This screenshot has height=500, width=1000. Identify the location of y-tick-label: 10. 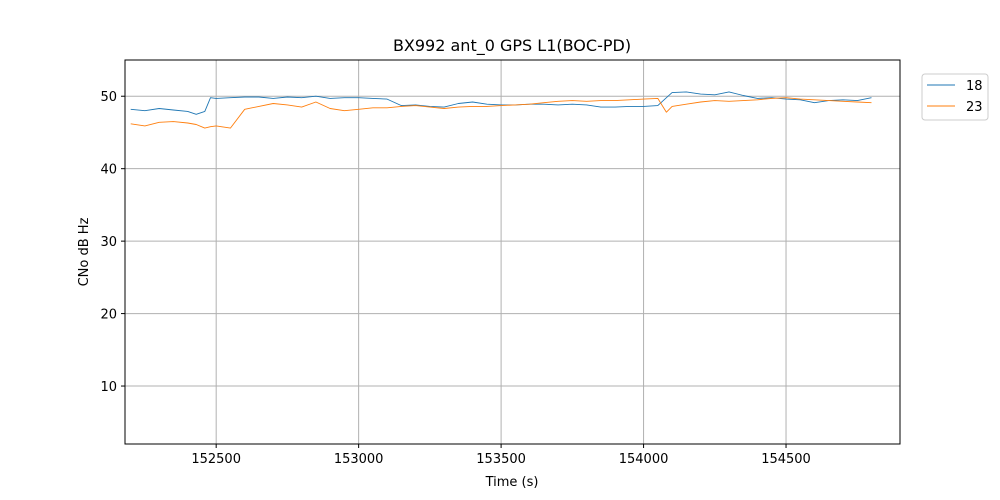
(108, 387).